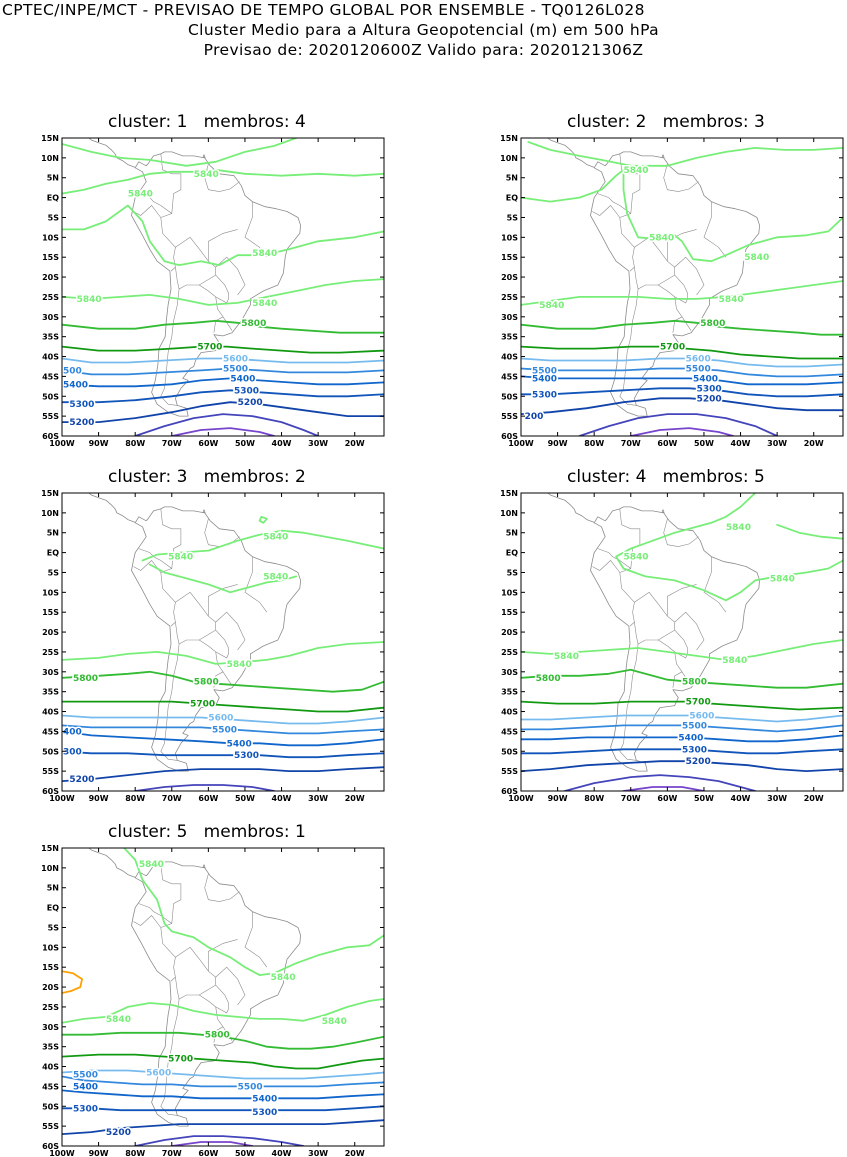 This screenshot has width=847, height=1157. I want to click on lat-tick-label: 5N, so click(53, 533).